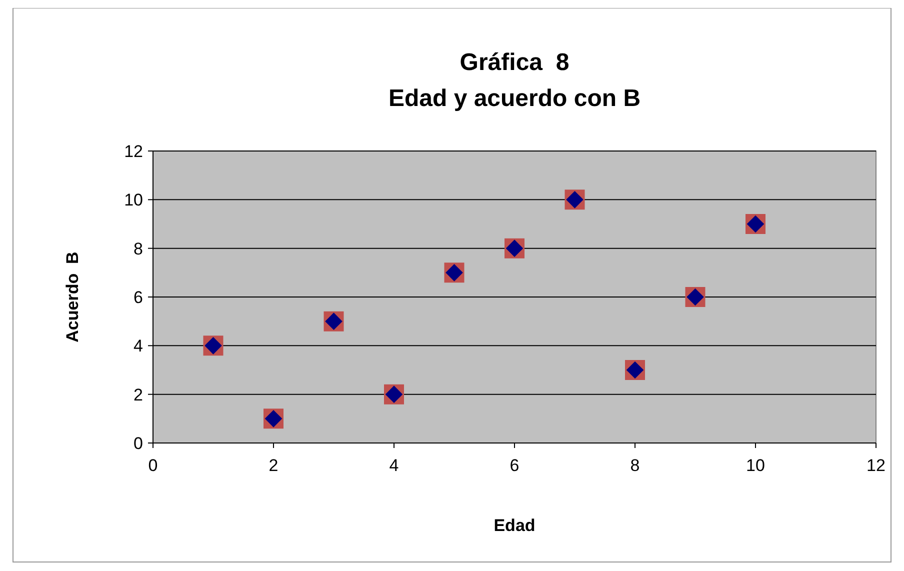 The height and width of the screenshot is (571, 904). Describe the element at coordinates (515, 62) in the screenshot. I see `chart-title: Gráfica 8` at that location.